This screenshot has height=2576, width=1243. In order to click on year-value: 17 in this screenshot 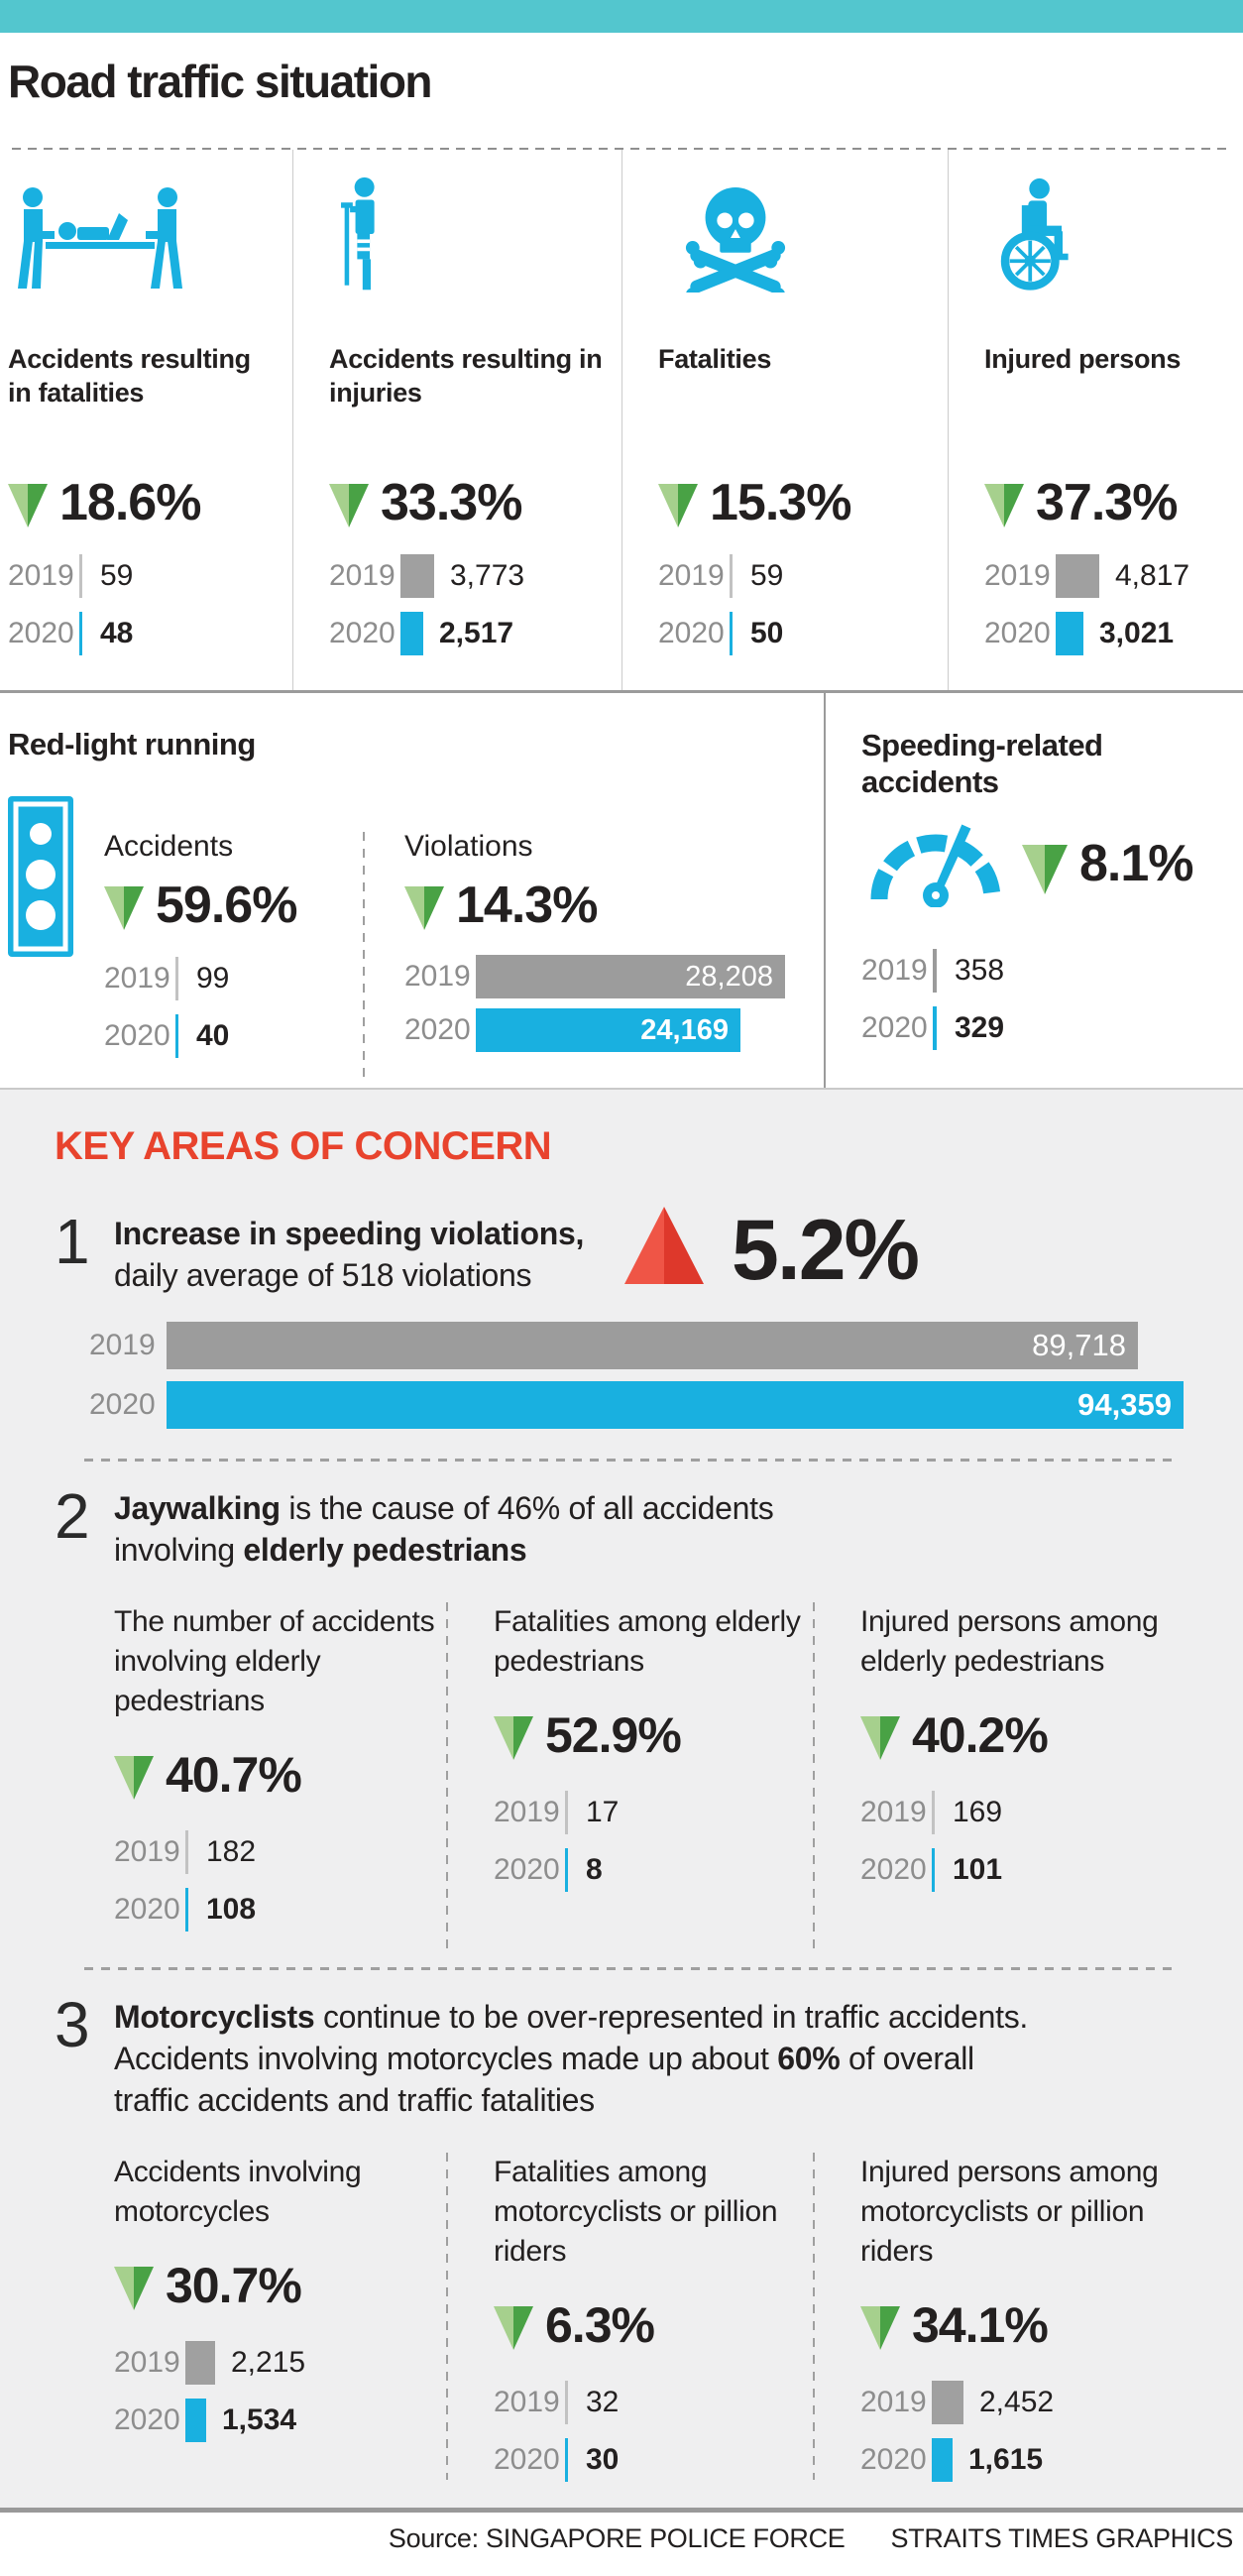, I will do `click(603, 1812)`.